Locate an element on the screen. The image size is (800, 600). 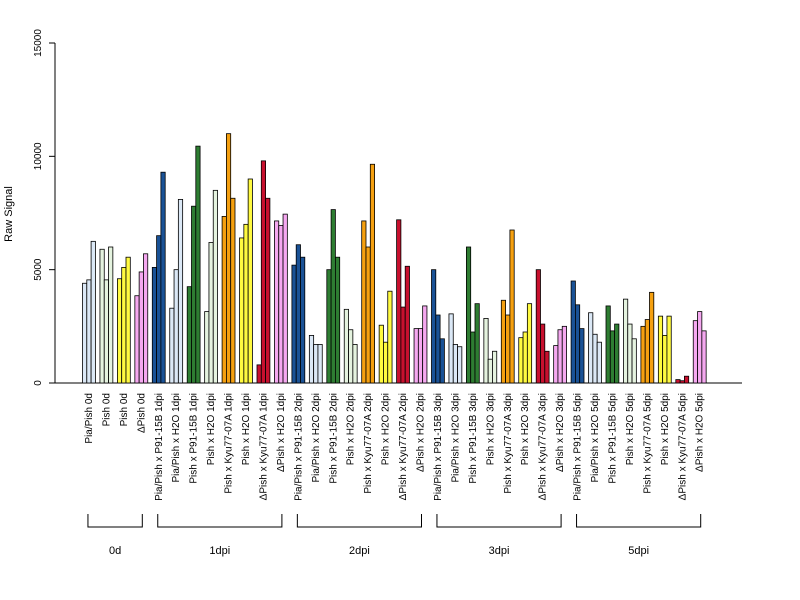
y-axis: 0 5000 10000 15000 is located at coordinates (44, 207).